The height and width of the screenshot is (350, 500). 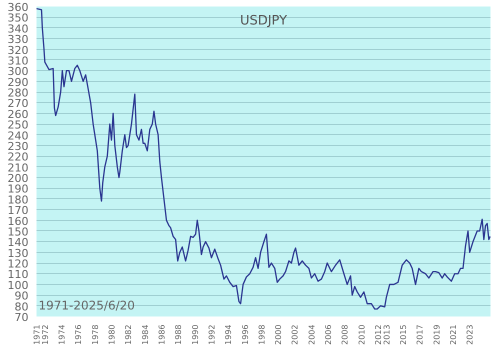 I want to click on x-tick-label: 2019, so click(x=437, y=334).